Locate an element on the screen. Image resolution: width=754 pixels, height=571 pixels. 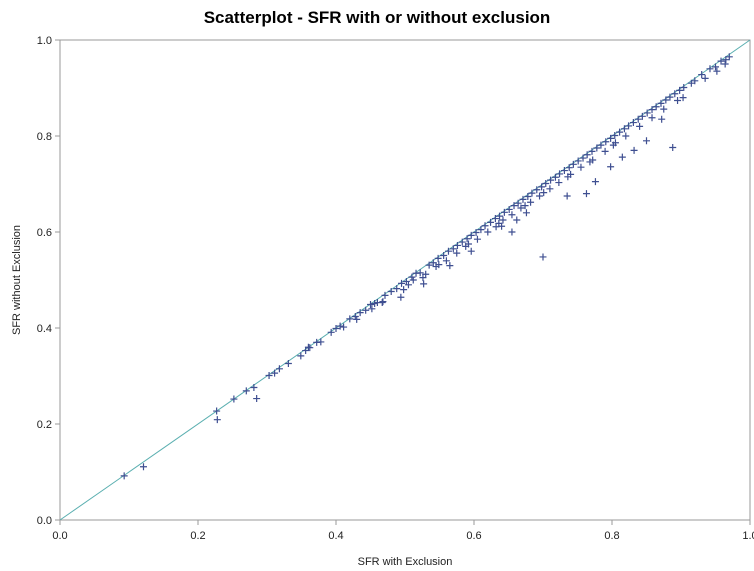
y-tick-label: 0.8 is located at coordinates (44, 137).